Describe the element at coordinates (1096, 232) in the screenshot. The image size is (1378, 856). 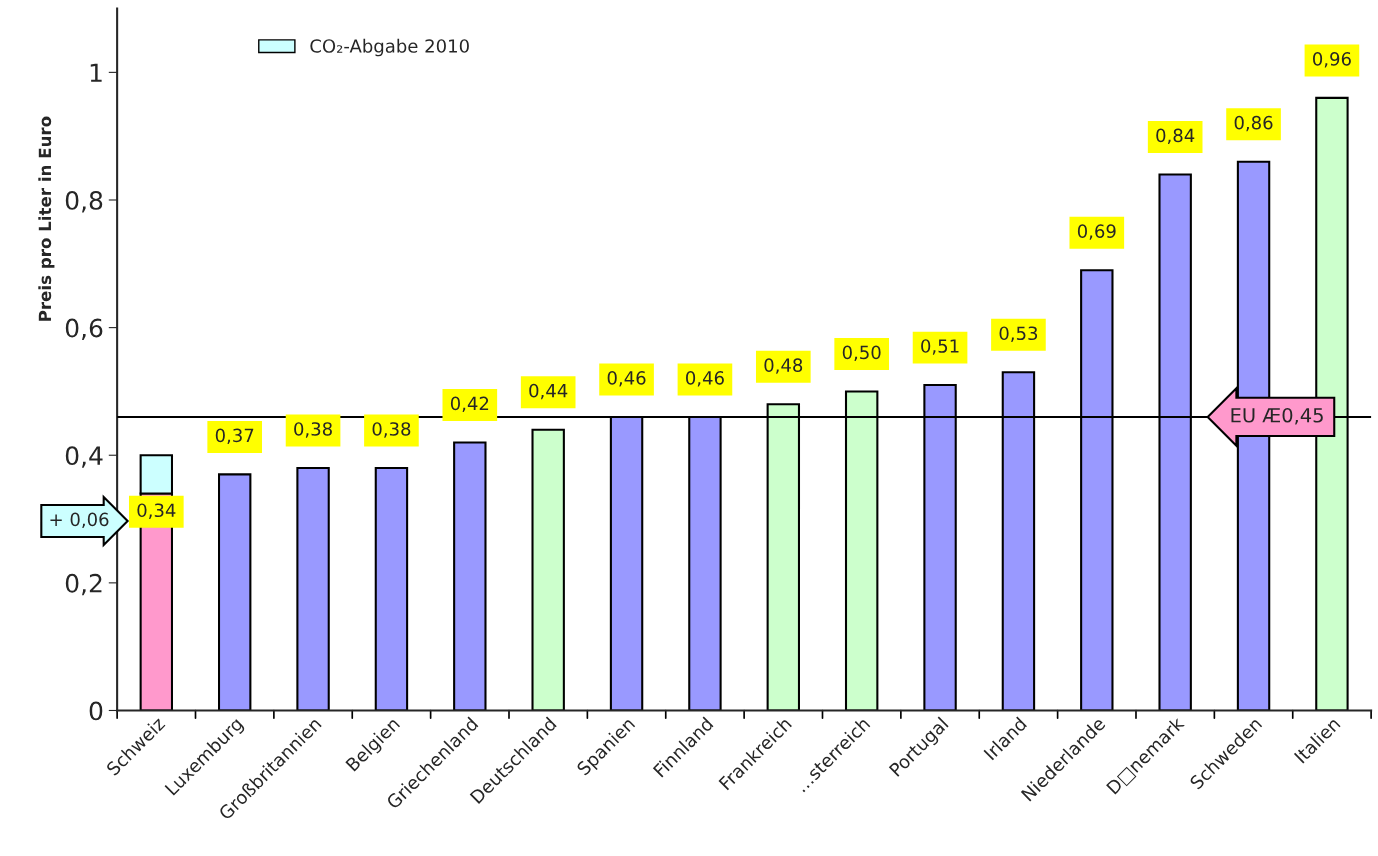
I see `data-label: 0,69` at that location.